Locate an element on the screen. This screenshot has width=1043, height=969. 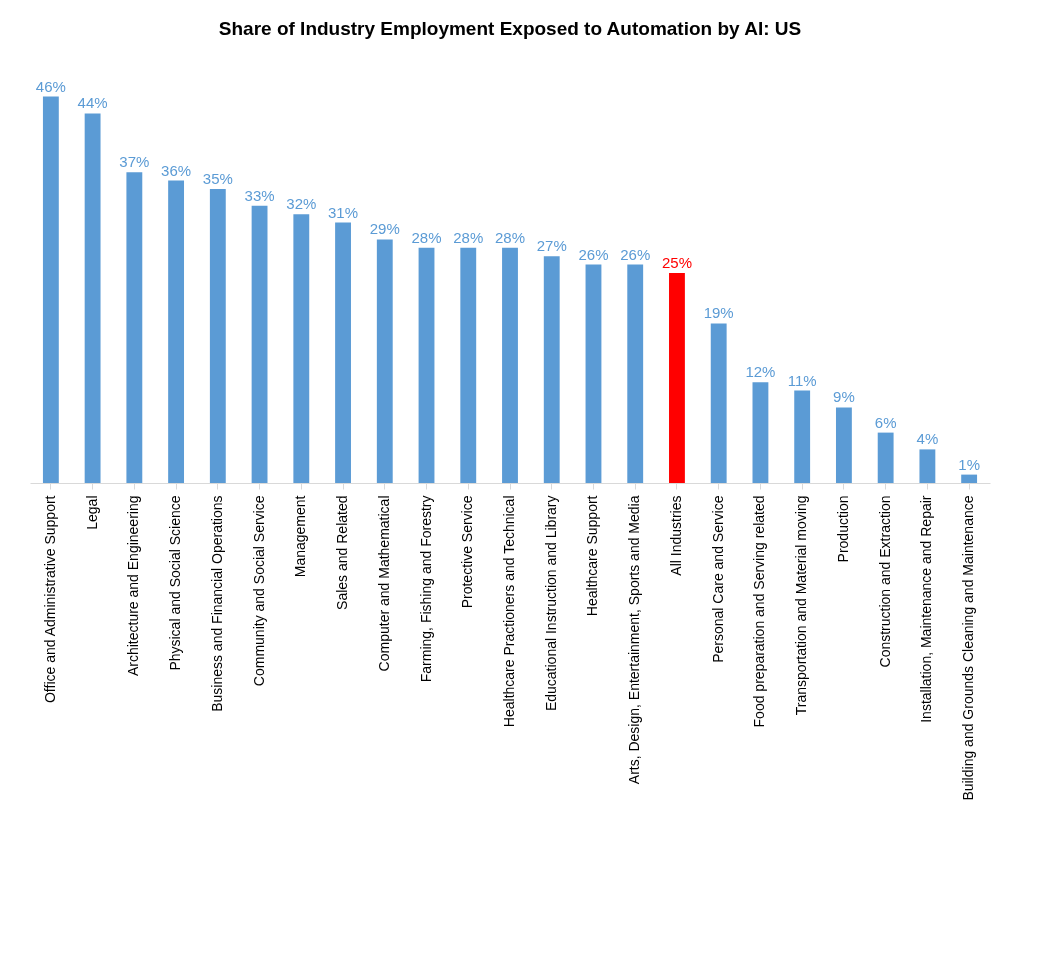
data-label: 1% is located at coordinates (969, 464).